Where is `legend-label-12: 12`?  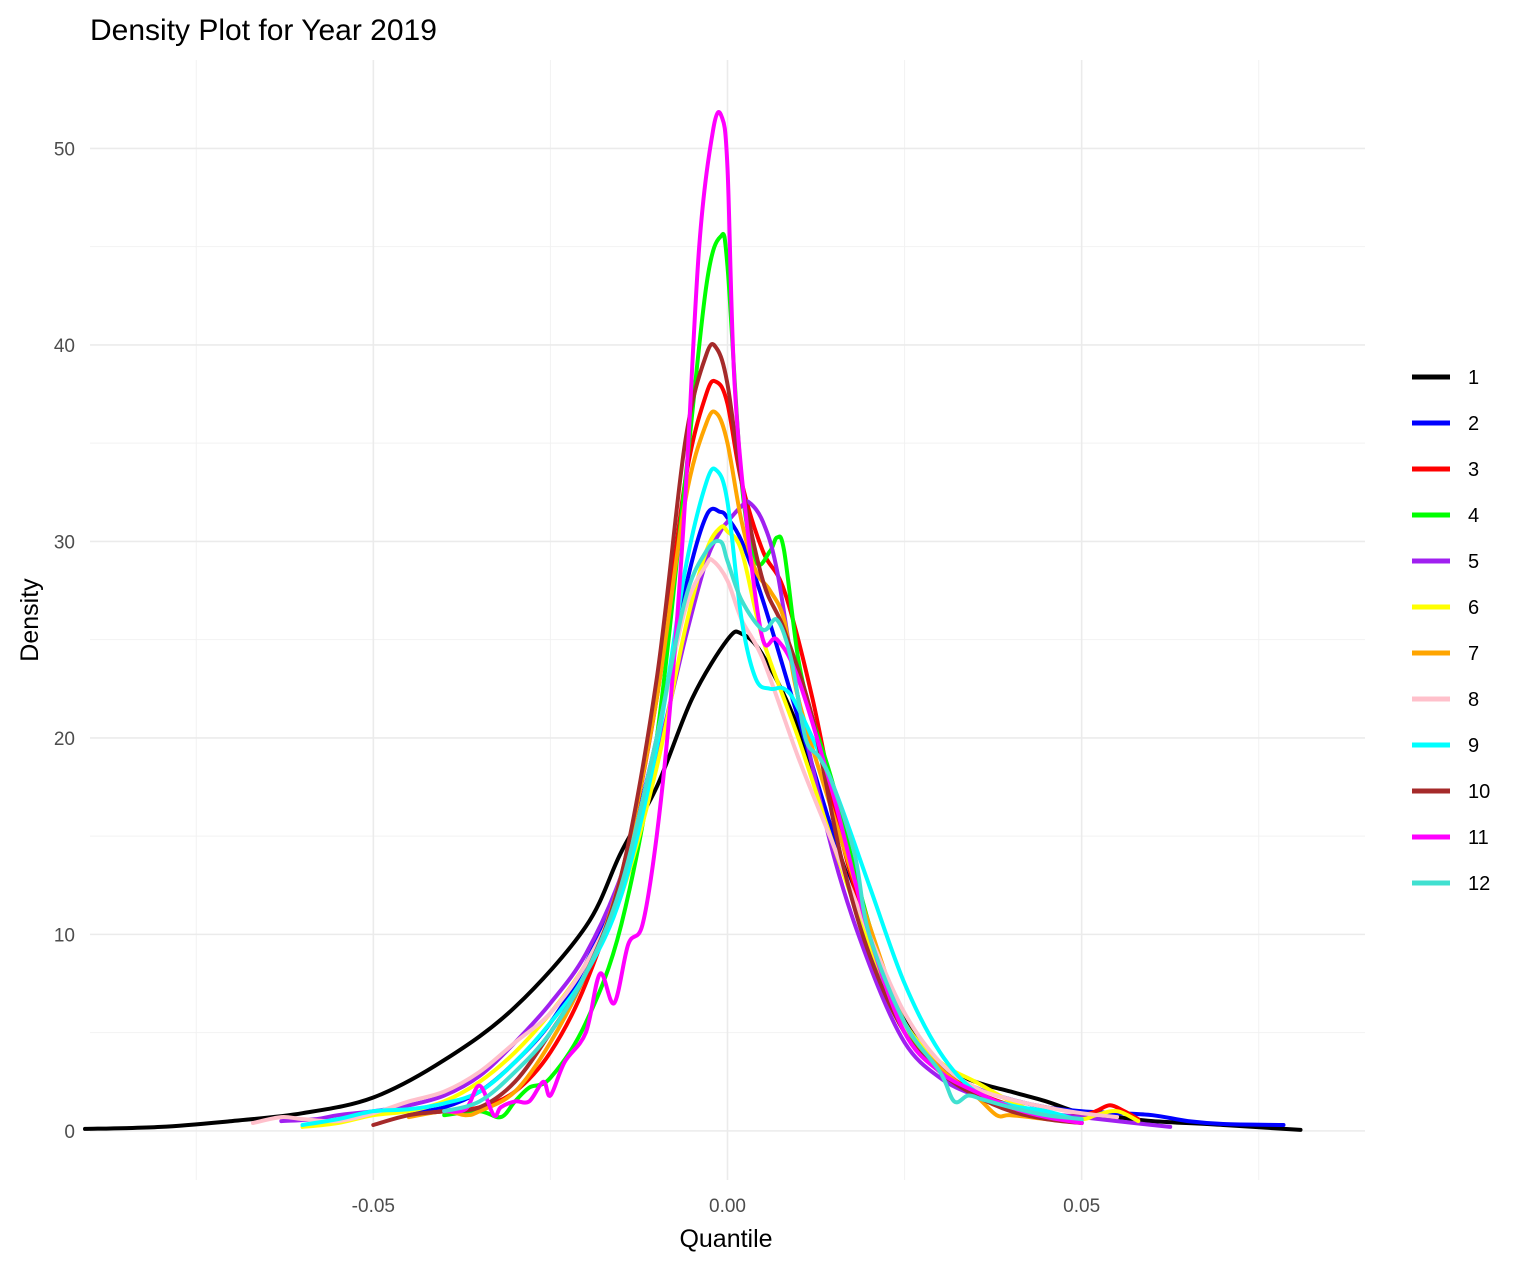
legend-label-12: 12 is located at coordinates (1479, 884).